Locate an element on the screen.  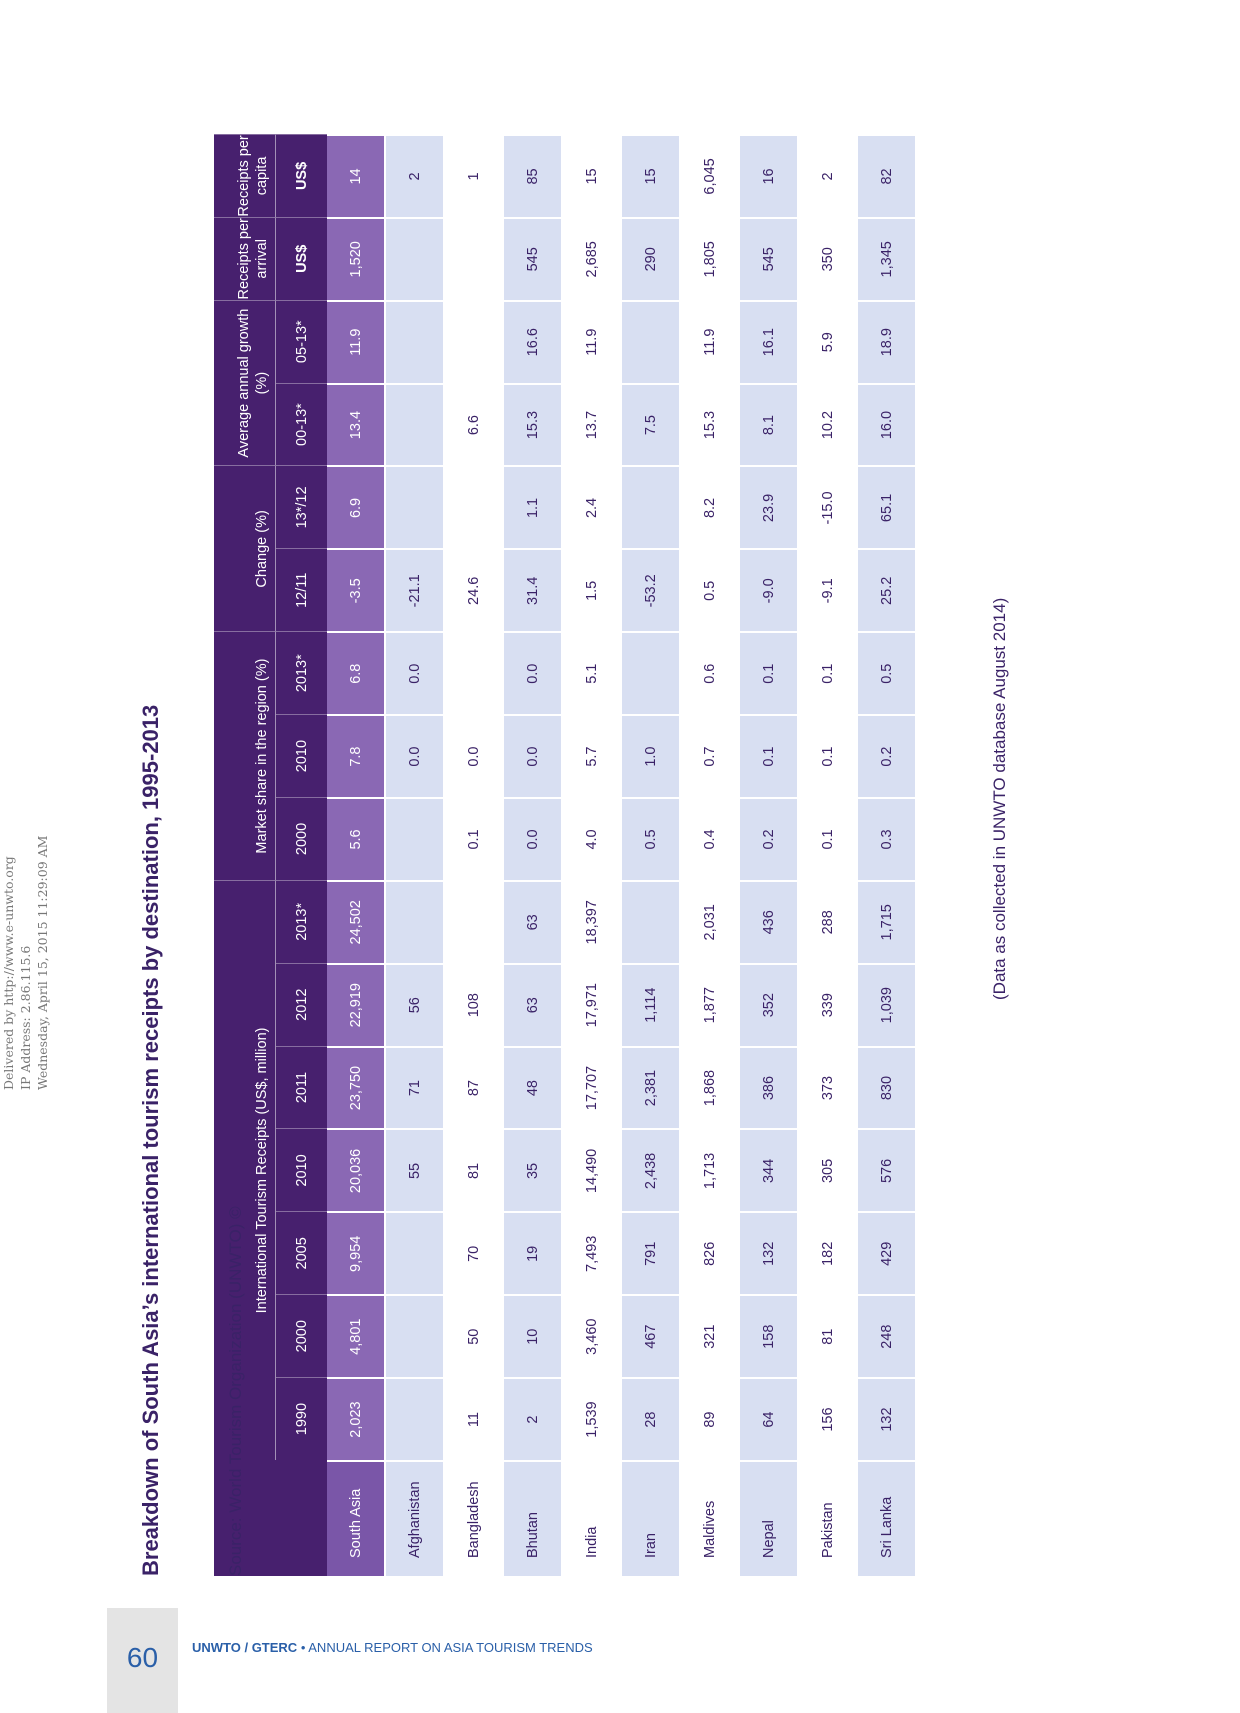
column-header: 2000 is located at coordinates (301, 1336).